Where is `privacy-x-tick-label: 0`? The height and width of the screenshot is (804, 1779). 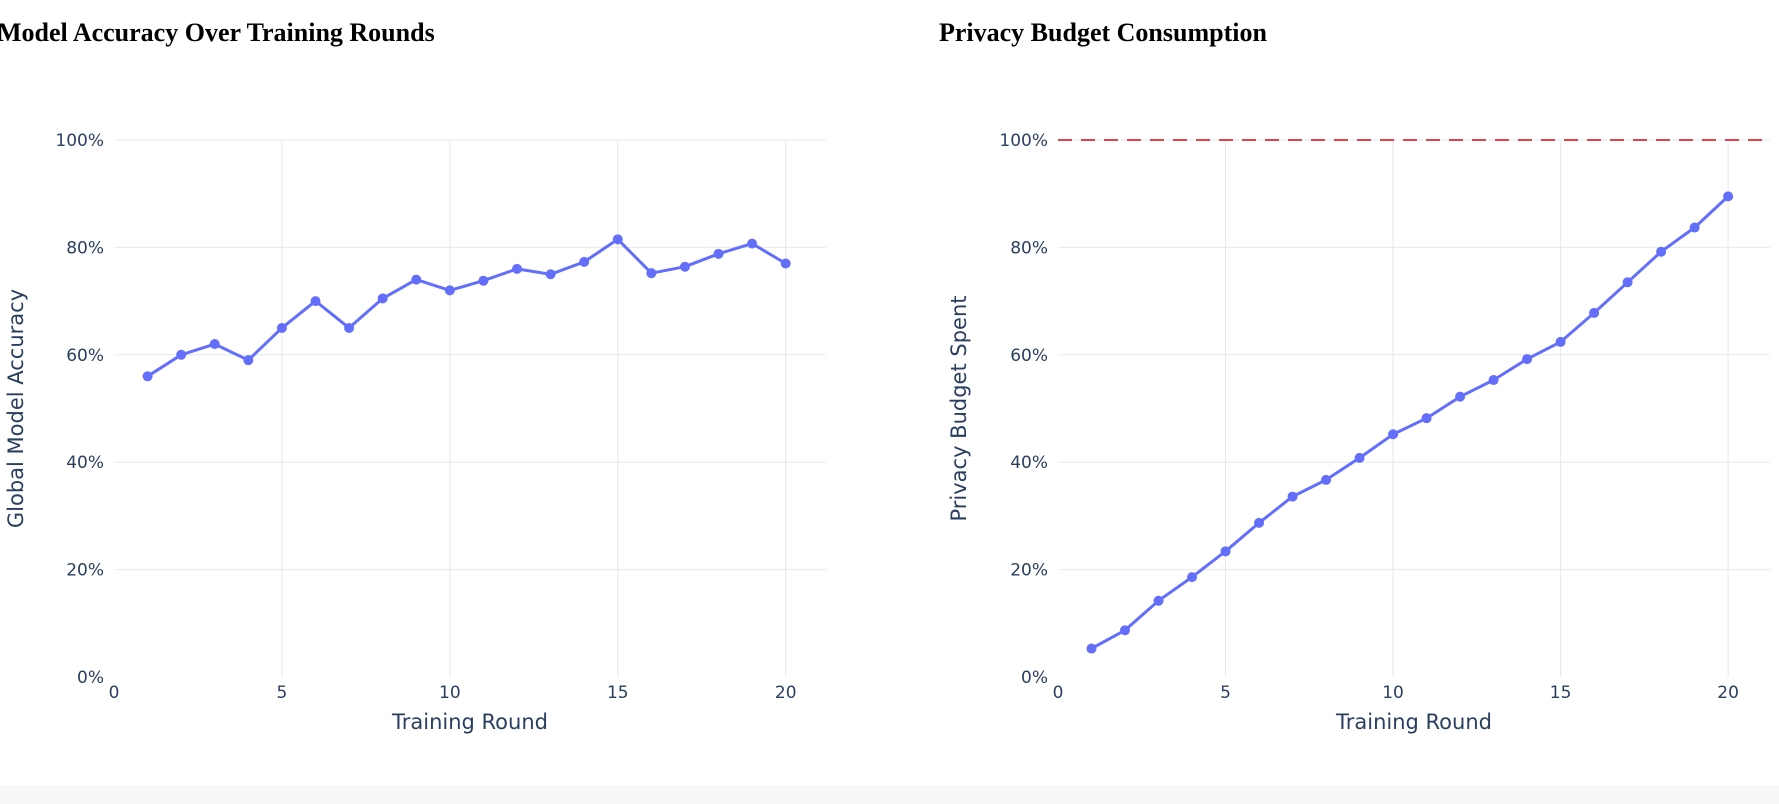 privacy-x-tick-label: 0 is located at coordinates (1058, 693).